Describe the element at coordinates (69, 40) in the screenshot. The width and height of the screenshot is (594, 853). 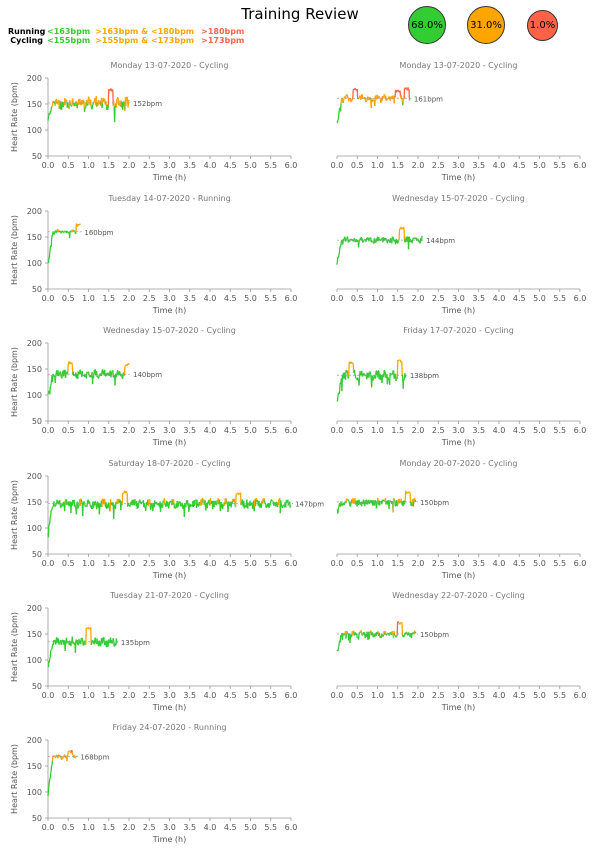
I see `legend-cycling-zone1: <155bpm` at that location.